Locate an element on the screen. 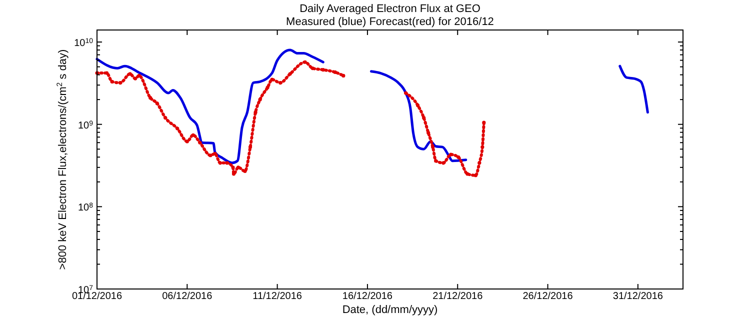  y-tick-label: 10$^{10}$ is located at coordinates (84, 44).